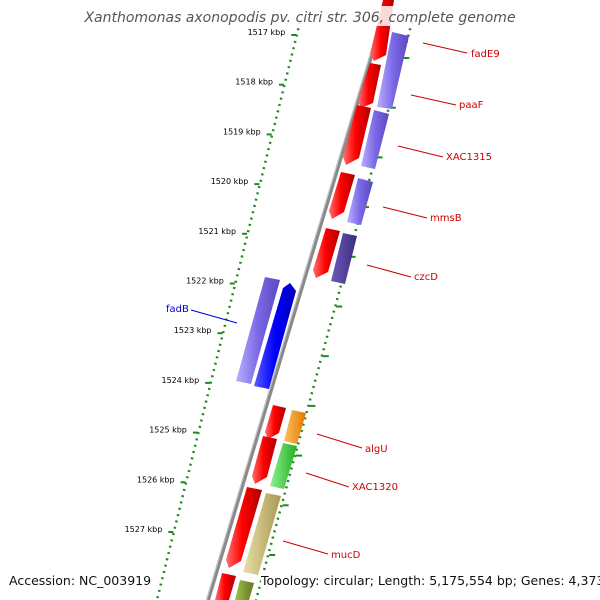  What do you see at coordinates (446, 218) in the screenshot?
I see `gene-label-mmsB: mmsB` at bounding box center [446, 218].